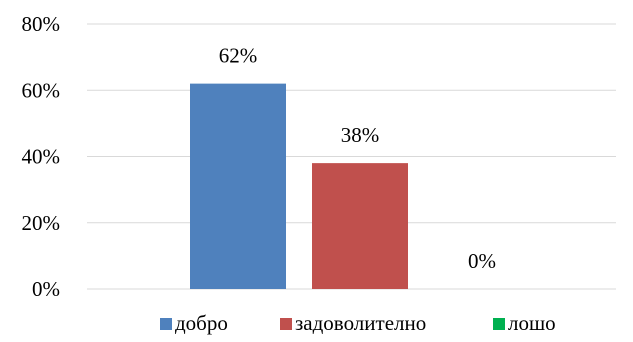 The width and height of the screenshot is (633, 342). I want to click on legend-label: задоволително, so click(360, 323).